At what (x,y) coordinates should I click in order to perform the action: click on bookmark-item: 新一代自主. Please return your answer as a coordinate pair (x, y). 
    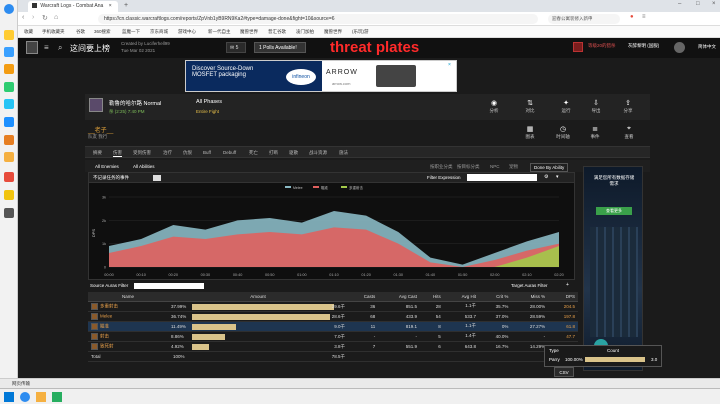
    Looking at the image, I should click on (219, 31).